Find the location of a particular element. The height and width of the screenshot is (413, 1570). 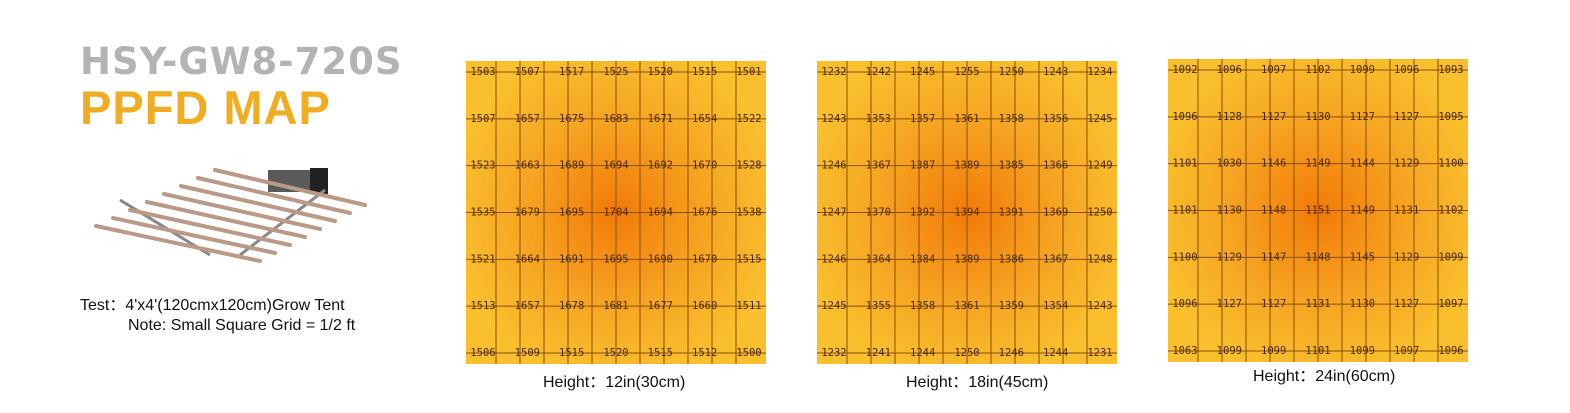

ppfd-value: 1528 is located at coordinates (748, 166).